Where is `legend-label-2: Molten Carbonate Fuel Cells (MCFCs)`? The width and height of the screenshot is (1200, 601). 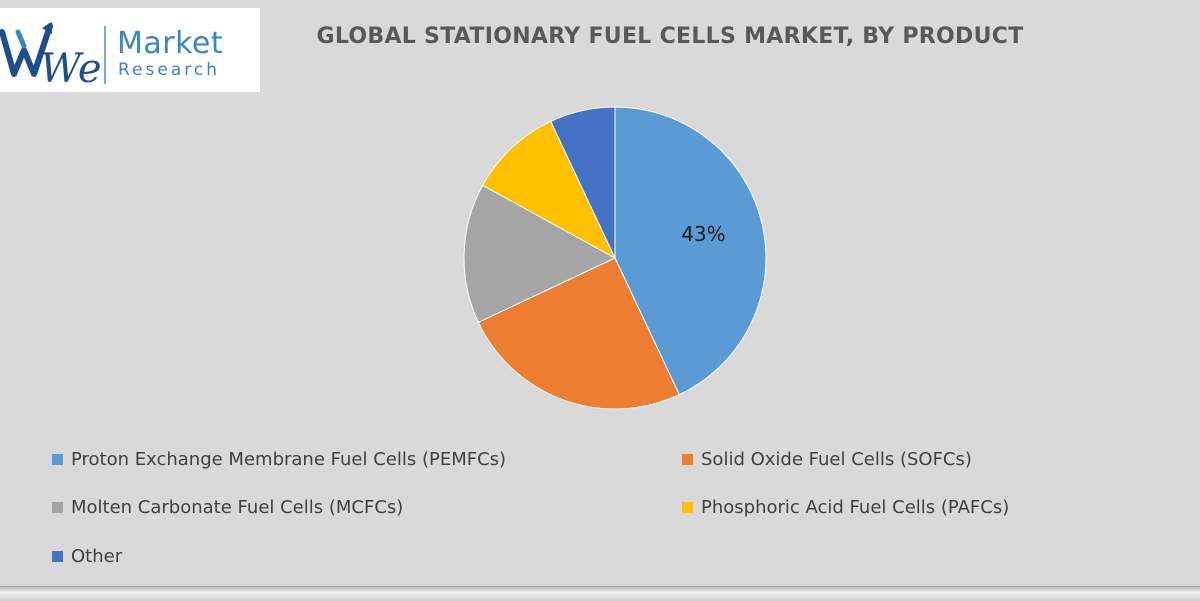
legend-label-2: Molten Carbonate Fuel Cells (MCFCs) is located at coordinates (237, 507).